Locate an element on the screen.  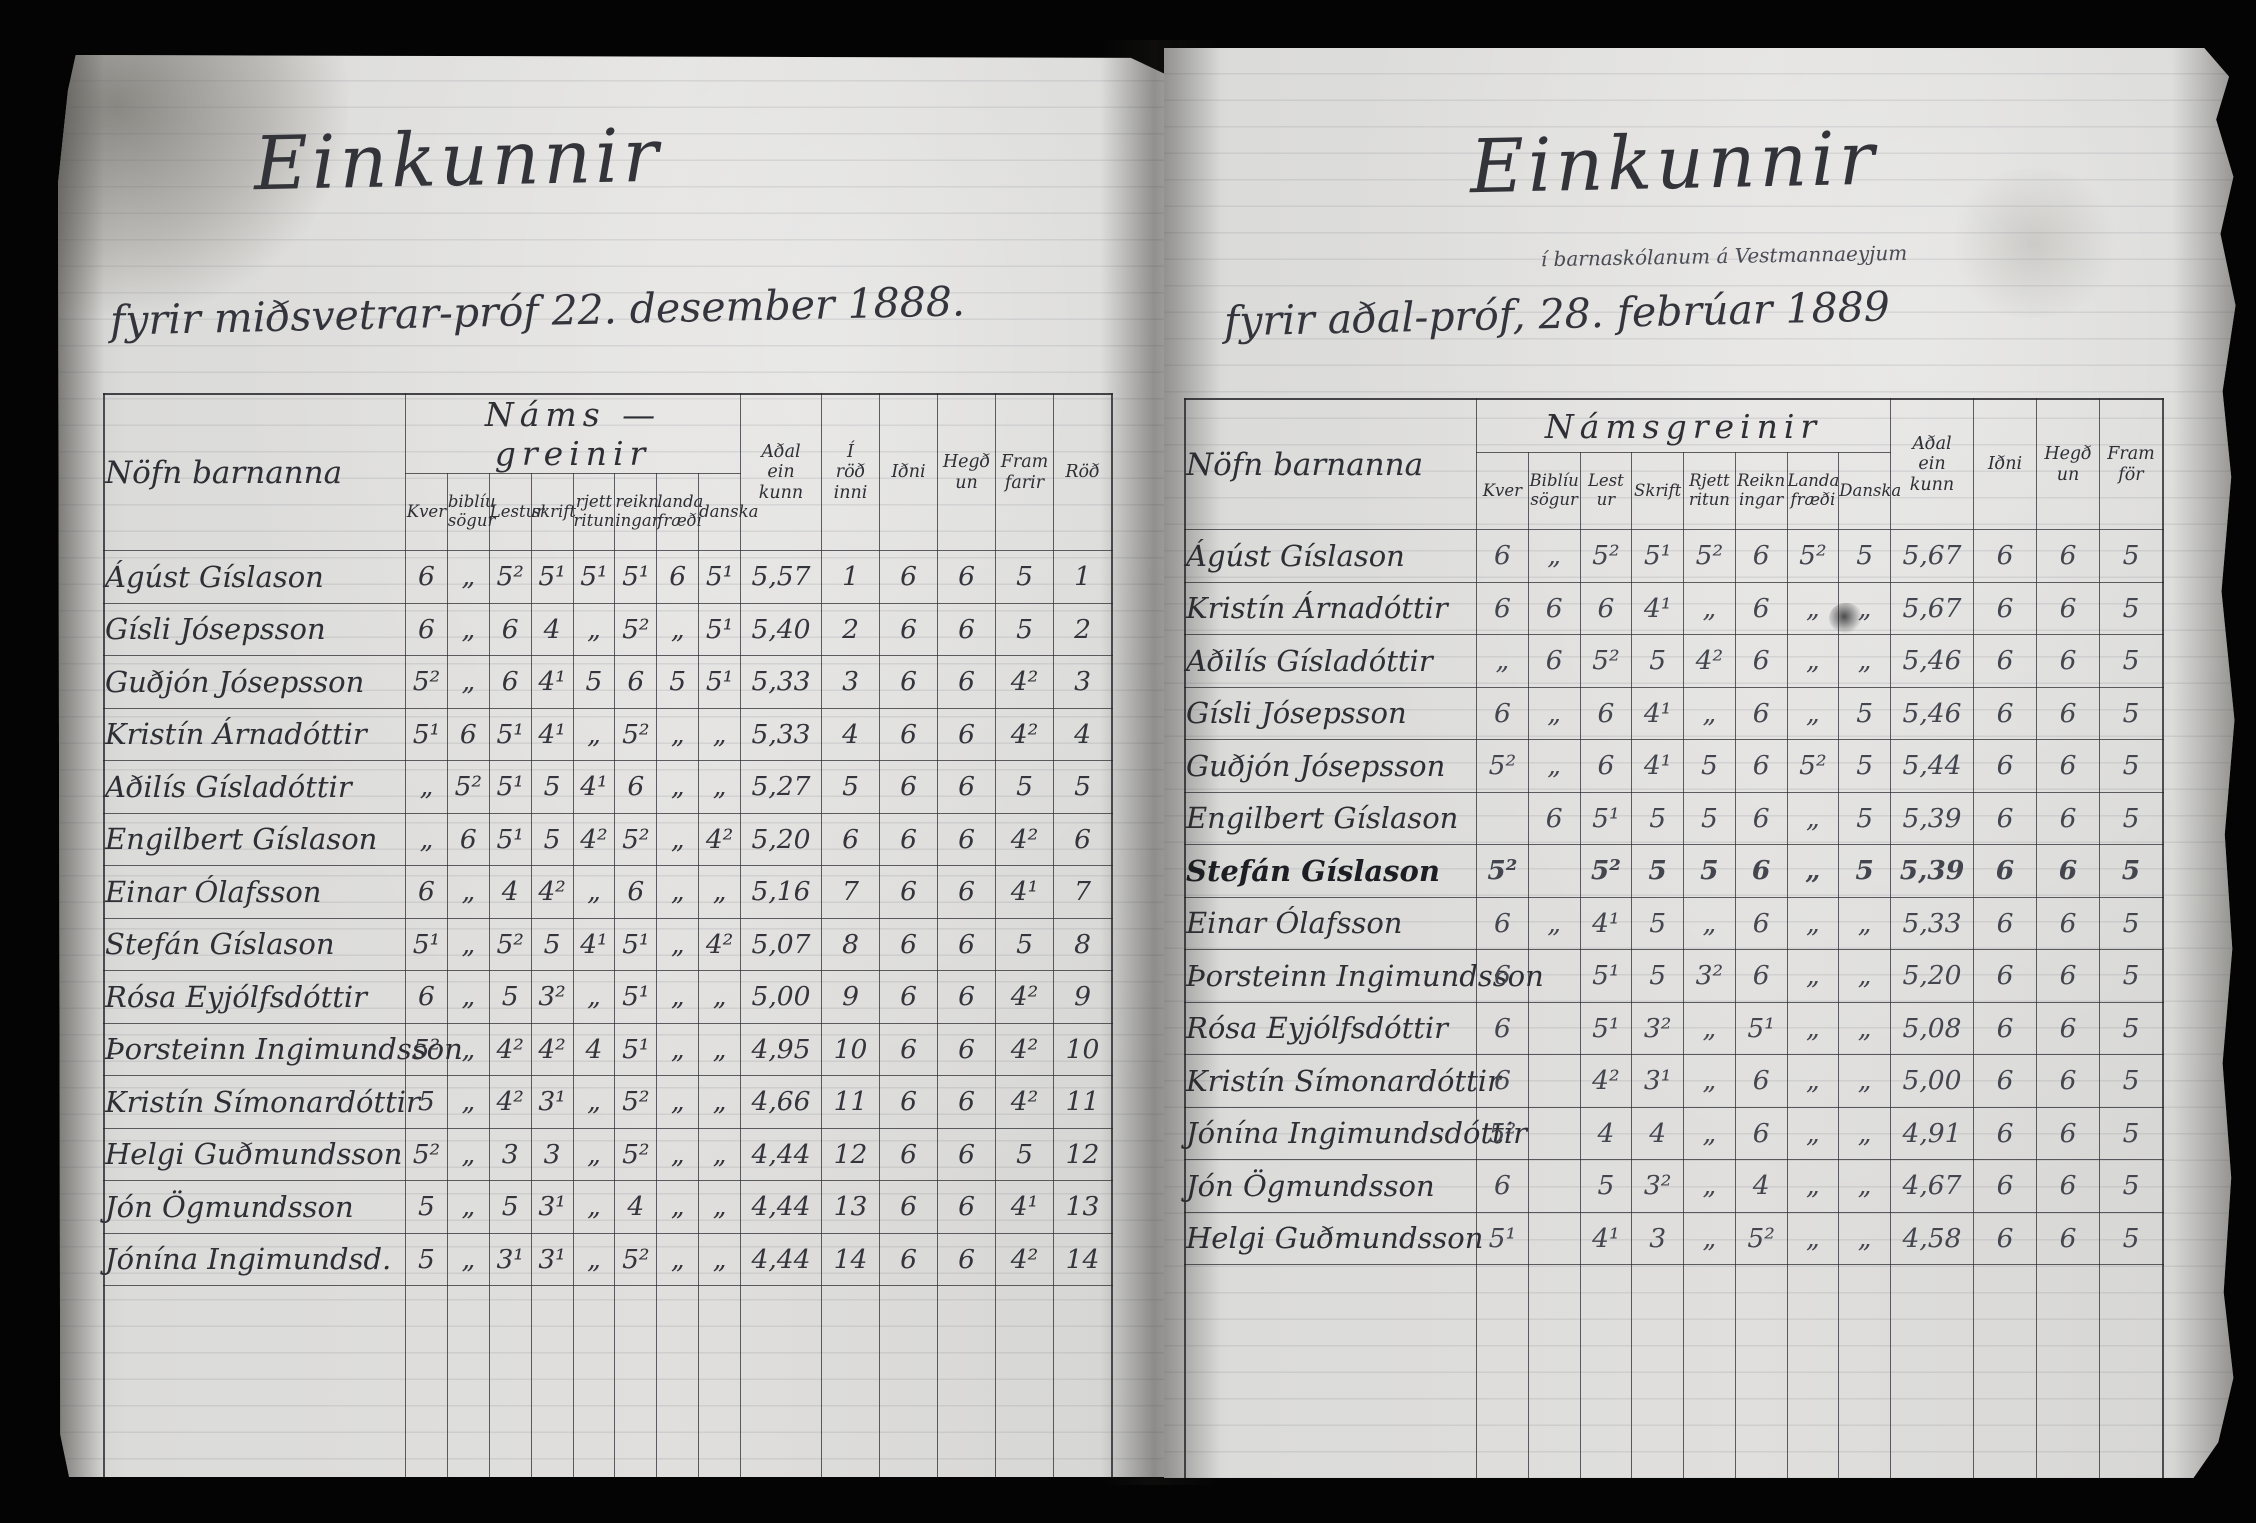
grade-cell: 4² is located at coordinates (510, 1049).